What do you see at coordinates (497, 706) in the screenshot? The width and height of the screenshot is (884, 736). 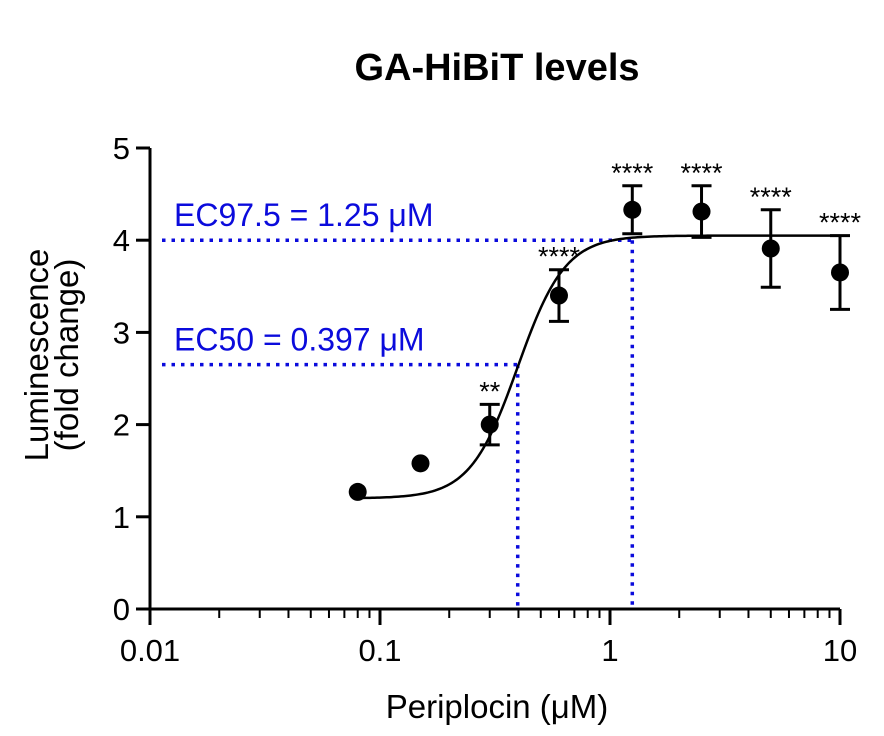 I see `x-axis-label: Periplocin (μM)` at bounding box center [497, 706].